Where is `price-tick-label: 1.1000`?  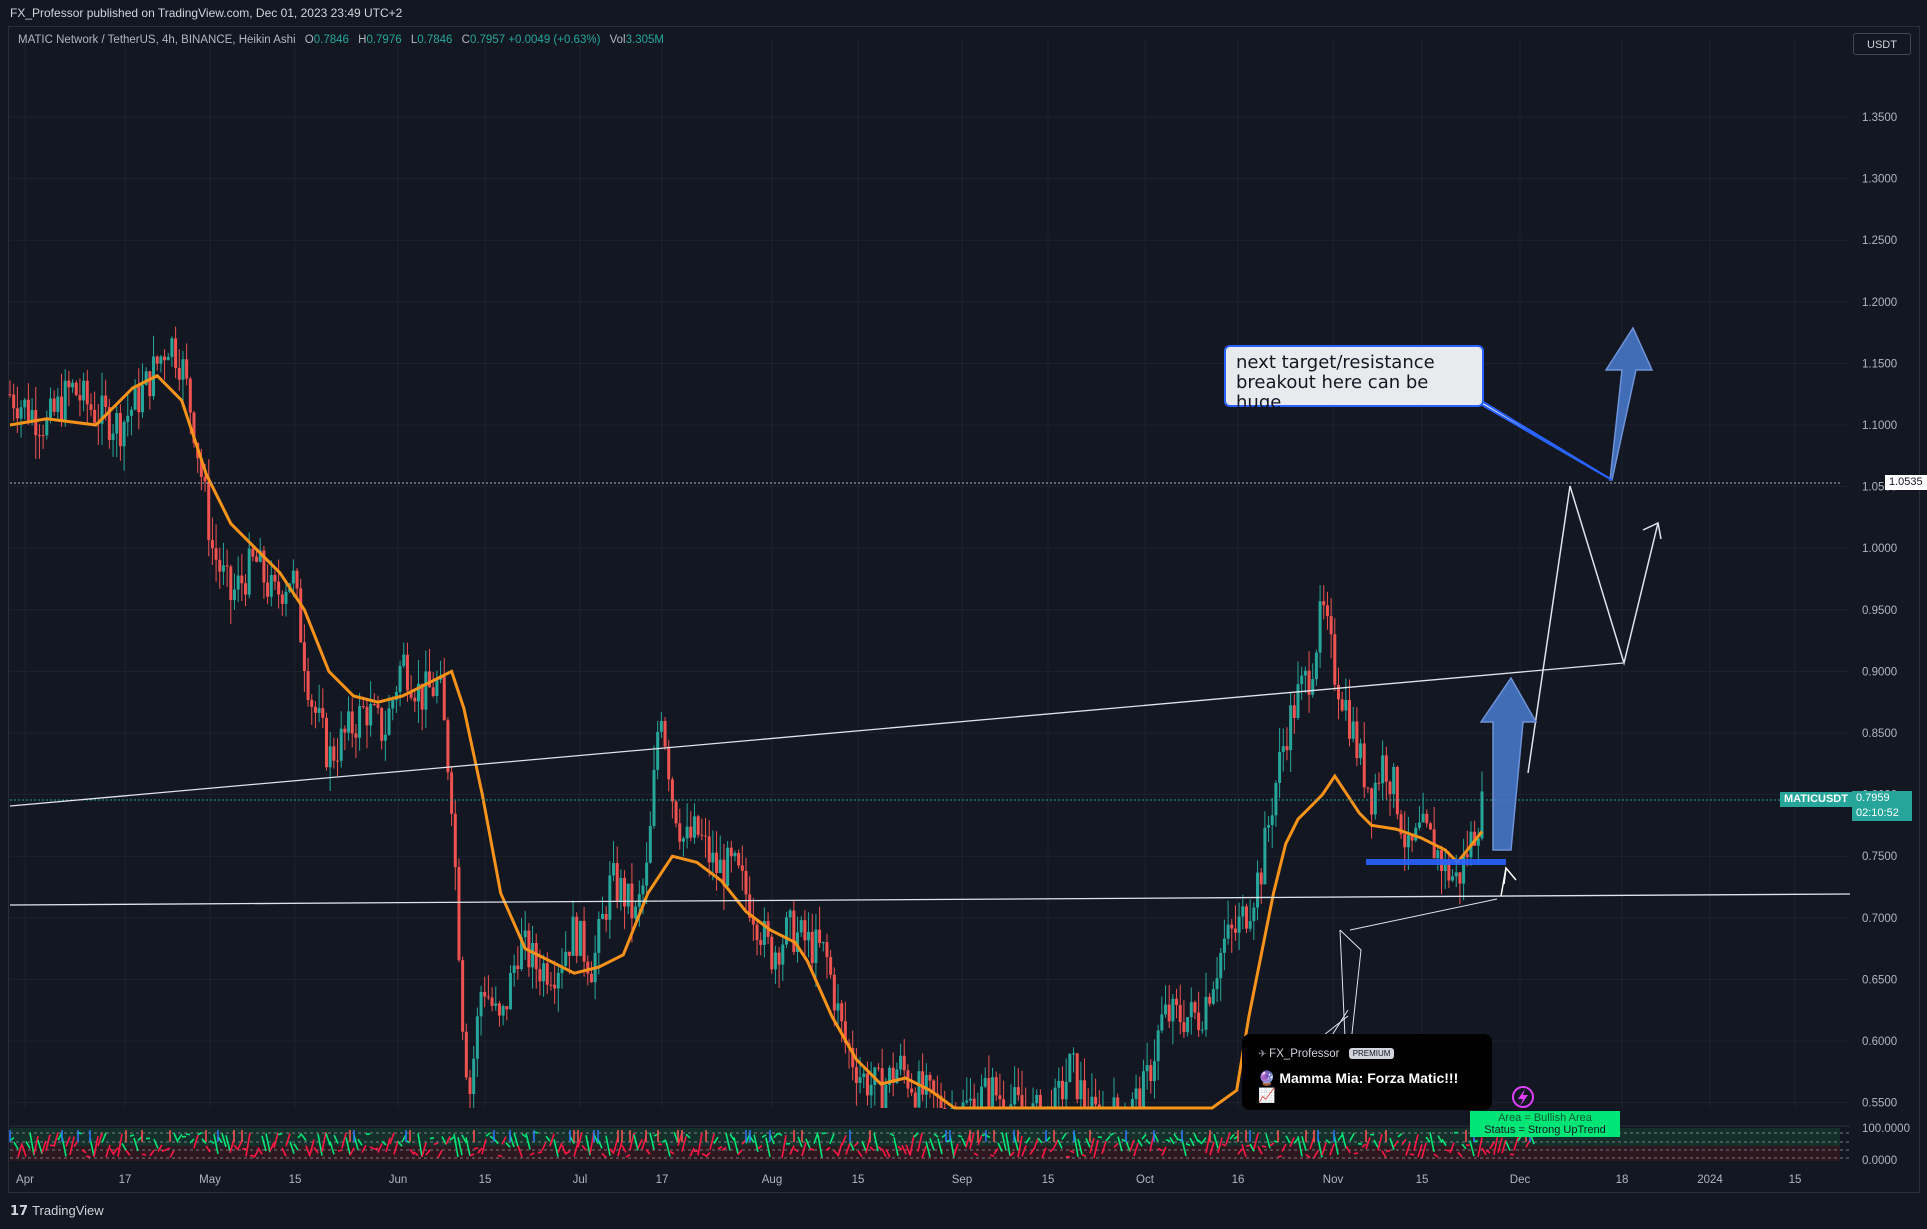
price-tick-label: 1.1000 is located at coordinates (1879, 426).